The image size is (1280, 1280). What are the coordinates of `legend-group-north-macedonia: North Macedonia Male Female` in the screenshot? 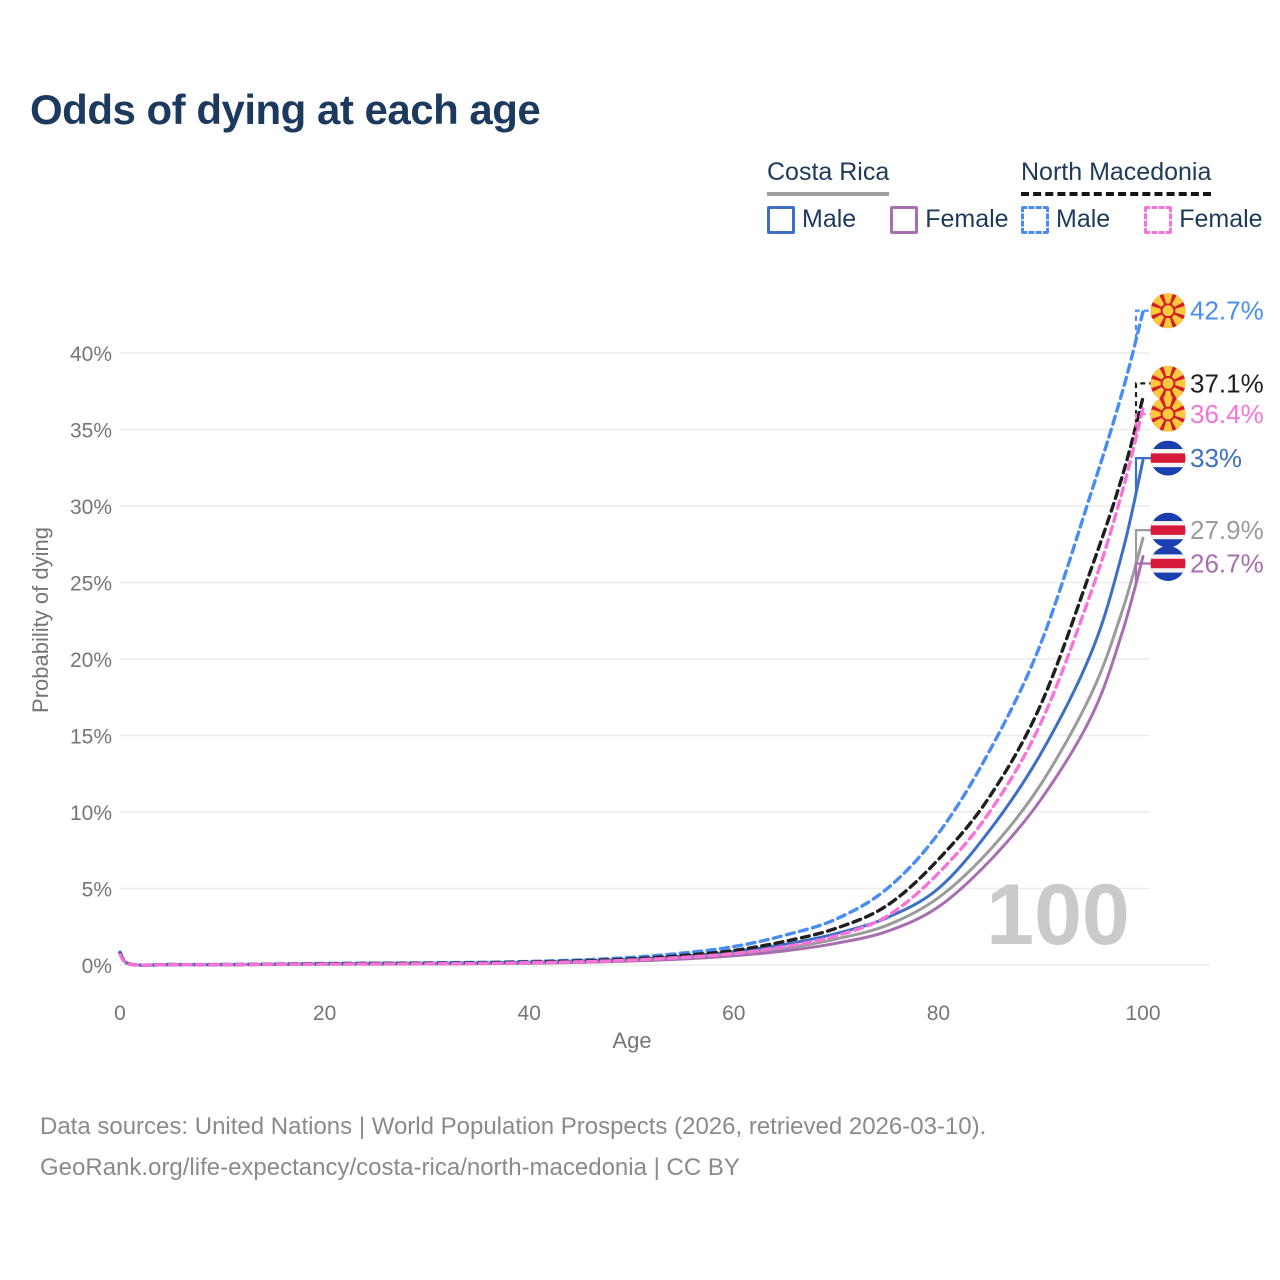 It's located at (1142, 196).